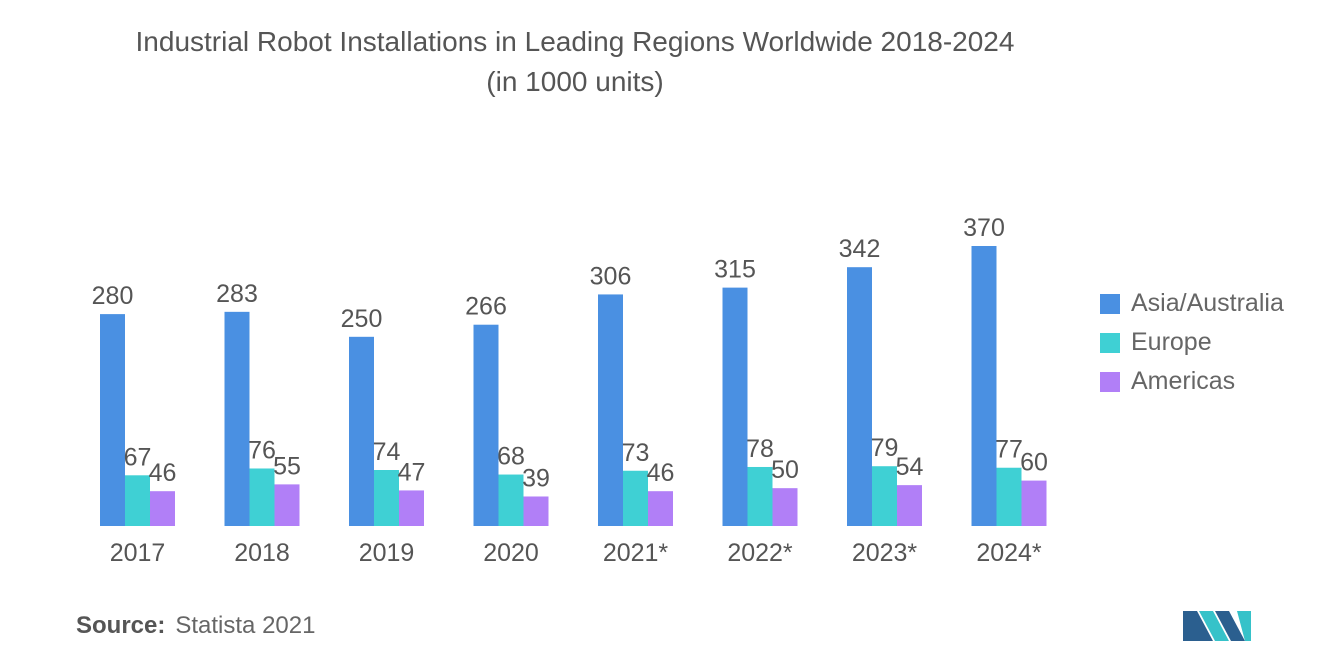 The width and height of the screenshot is (1320, 665). What do you see at coordinates (760, 496) in the screenshot?
I see `bar-europe-2022` at bounding box center [760, 496].